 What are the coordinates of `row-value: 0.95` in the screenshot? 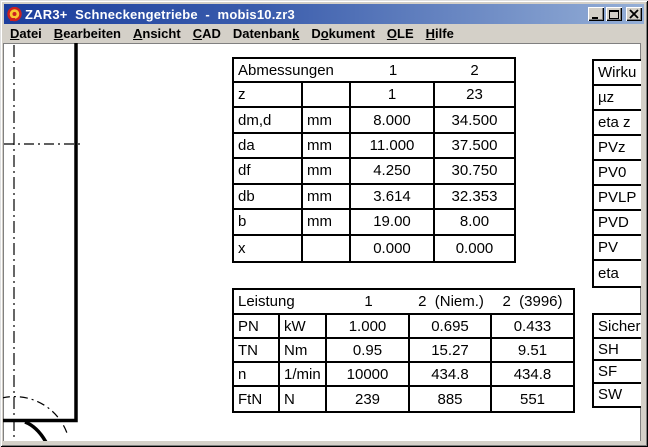 It's located at (368, 351).